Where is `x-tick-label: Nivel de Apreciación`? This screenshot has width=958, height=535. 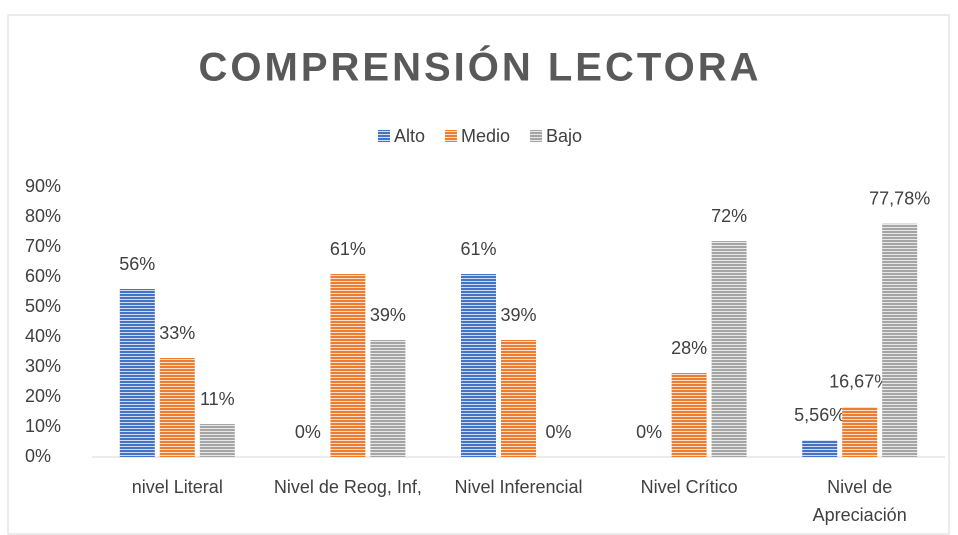 x-tick-label: Nivel de Apreciación is located at coordinates (860, 501).